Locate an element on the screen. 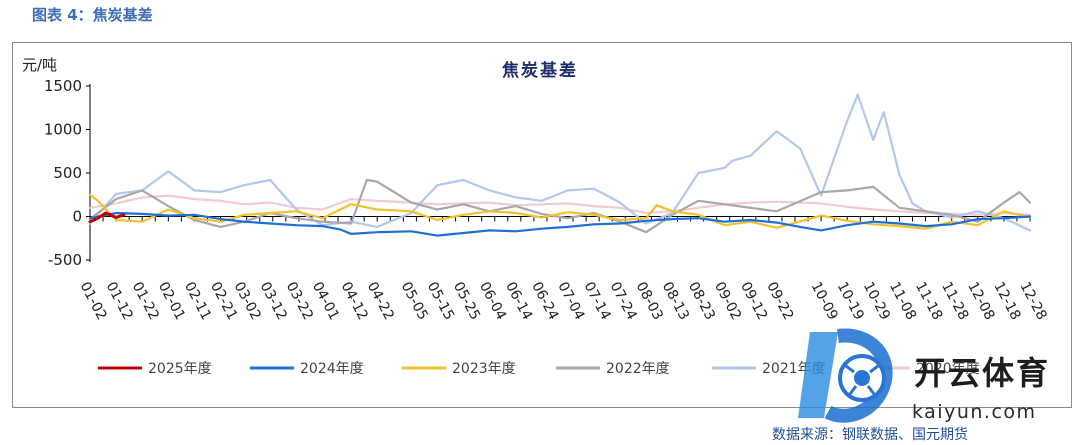 Image resolution: width=1080 pixels, height=445 pixels. series-line-2025年度 is located at coordinates (107, 217).